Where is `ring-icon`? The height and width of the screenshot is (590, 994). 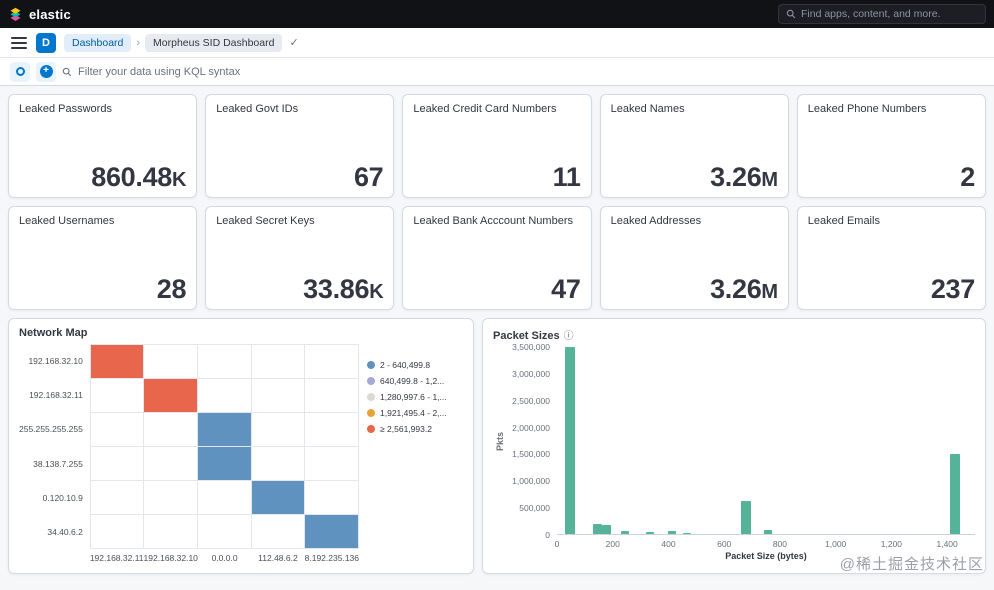
ring-icon is located at coordinates (20, 71).